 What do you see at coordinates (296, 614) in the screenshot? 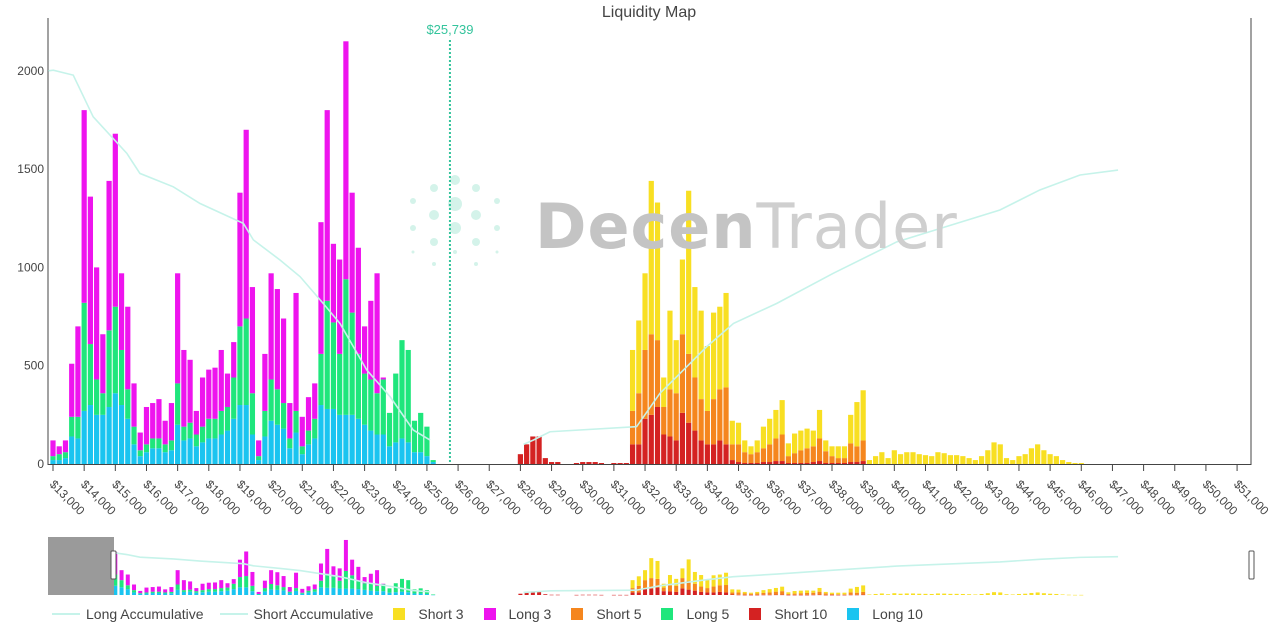
I see `legend-item-short-accumulative: Short Accumulative` at bounding box center [296, 614].